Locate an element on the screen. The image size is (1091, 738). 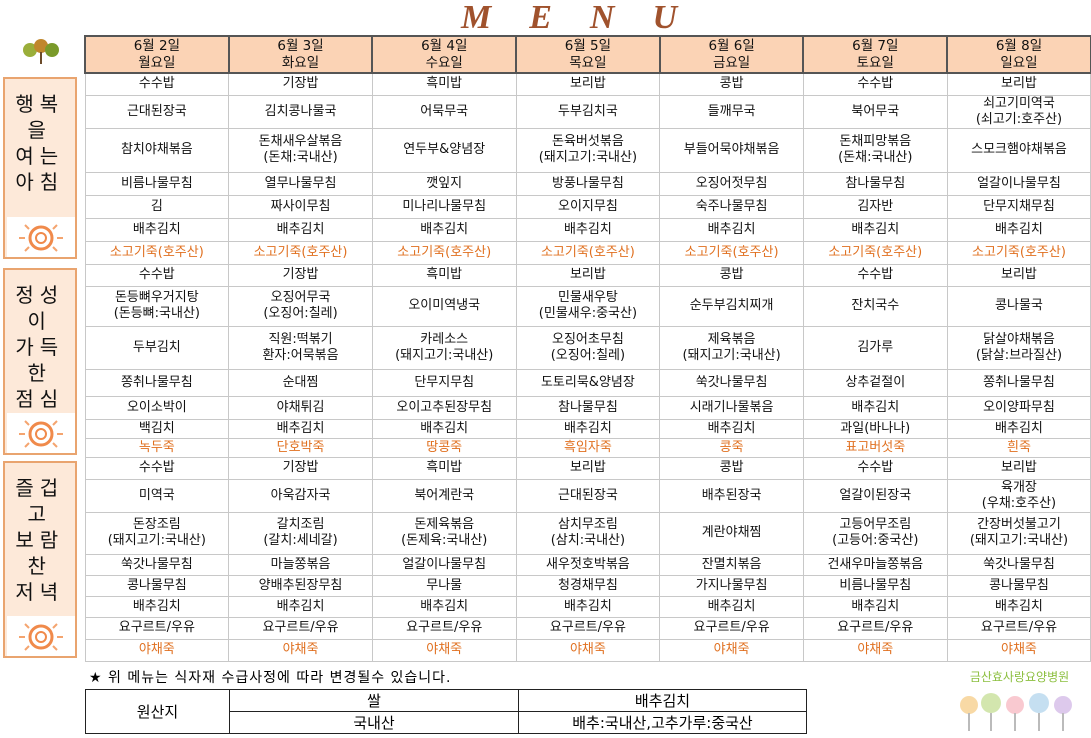
menu-item: 흑미밥 is located at coordinates (444, 468).